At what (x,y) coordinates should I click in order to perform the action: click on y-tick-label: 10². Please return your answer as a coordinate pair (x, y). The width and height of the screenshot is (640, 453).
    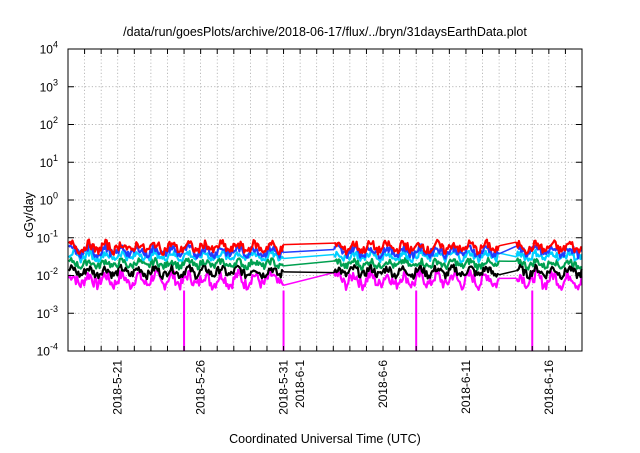
    Looking at the image, I should click on (49, 123).